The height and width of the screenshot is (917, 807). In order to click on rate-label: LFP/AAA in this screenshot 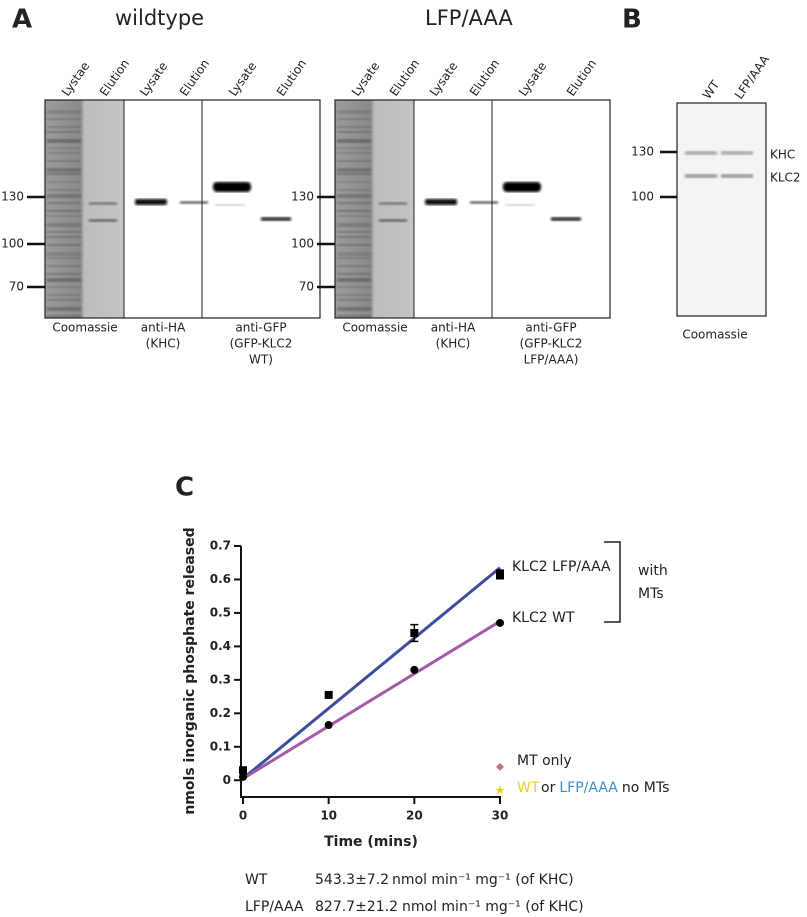, I will do `click(274, 907)`.